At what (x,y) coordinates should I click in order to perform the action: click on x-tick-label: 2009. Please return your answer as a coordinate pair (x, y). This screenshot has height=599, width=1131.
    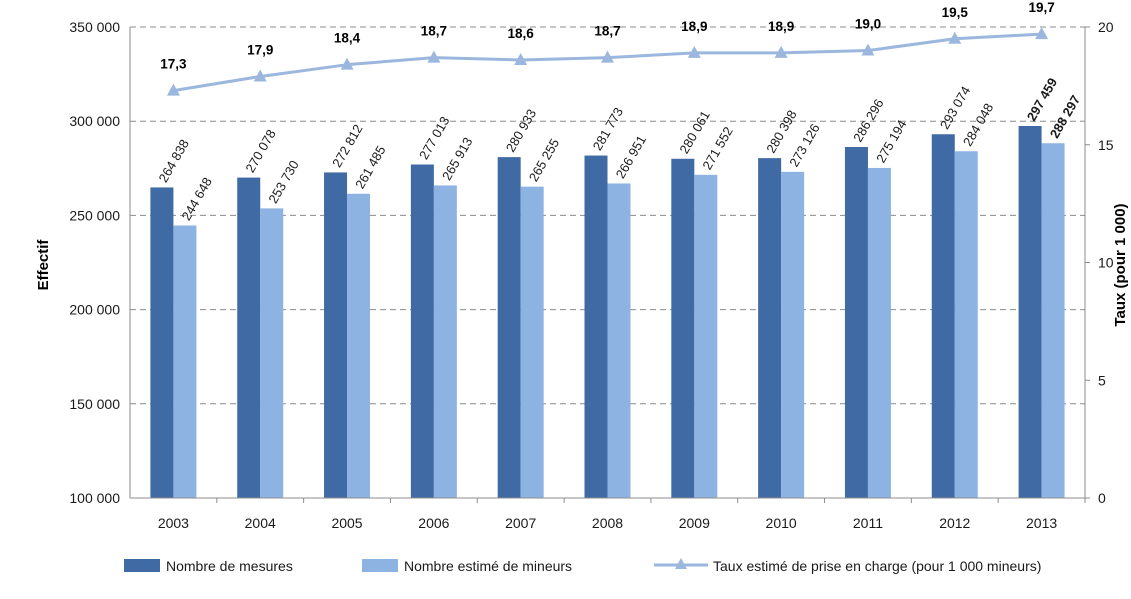
    Looking at the image, I should click on (694, 523).